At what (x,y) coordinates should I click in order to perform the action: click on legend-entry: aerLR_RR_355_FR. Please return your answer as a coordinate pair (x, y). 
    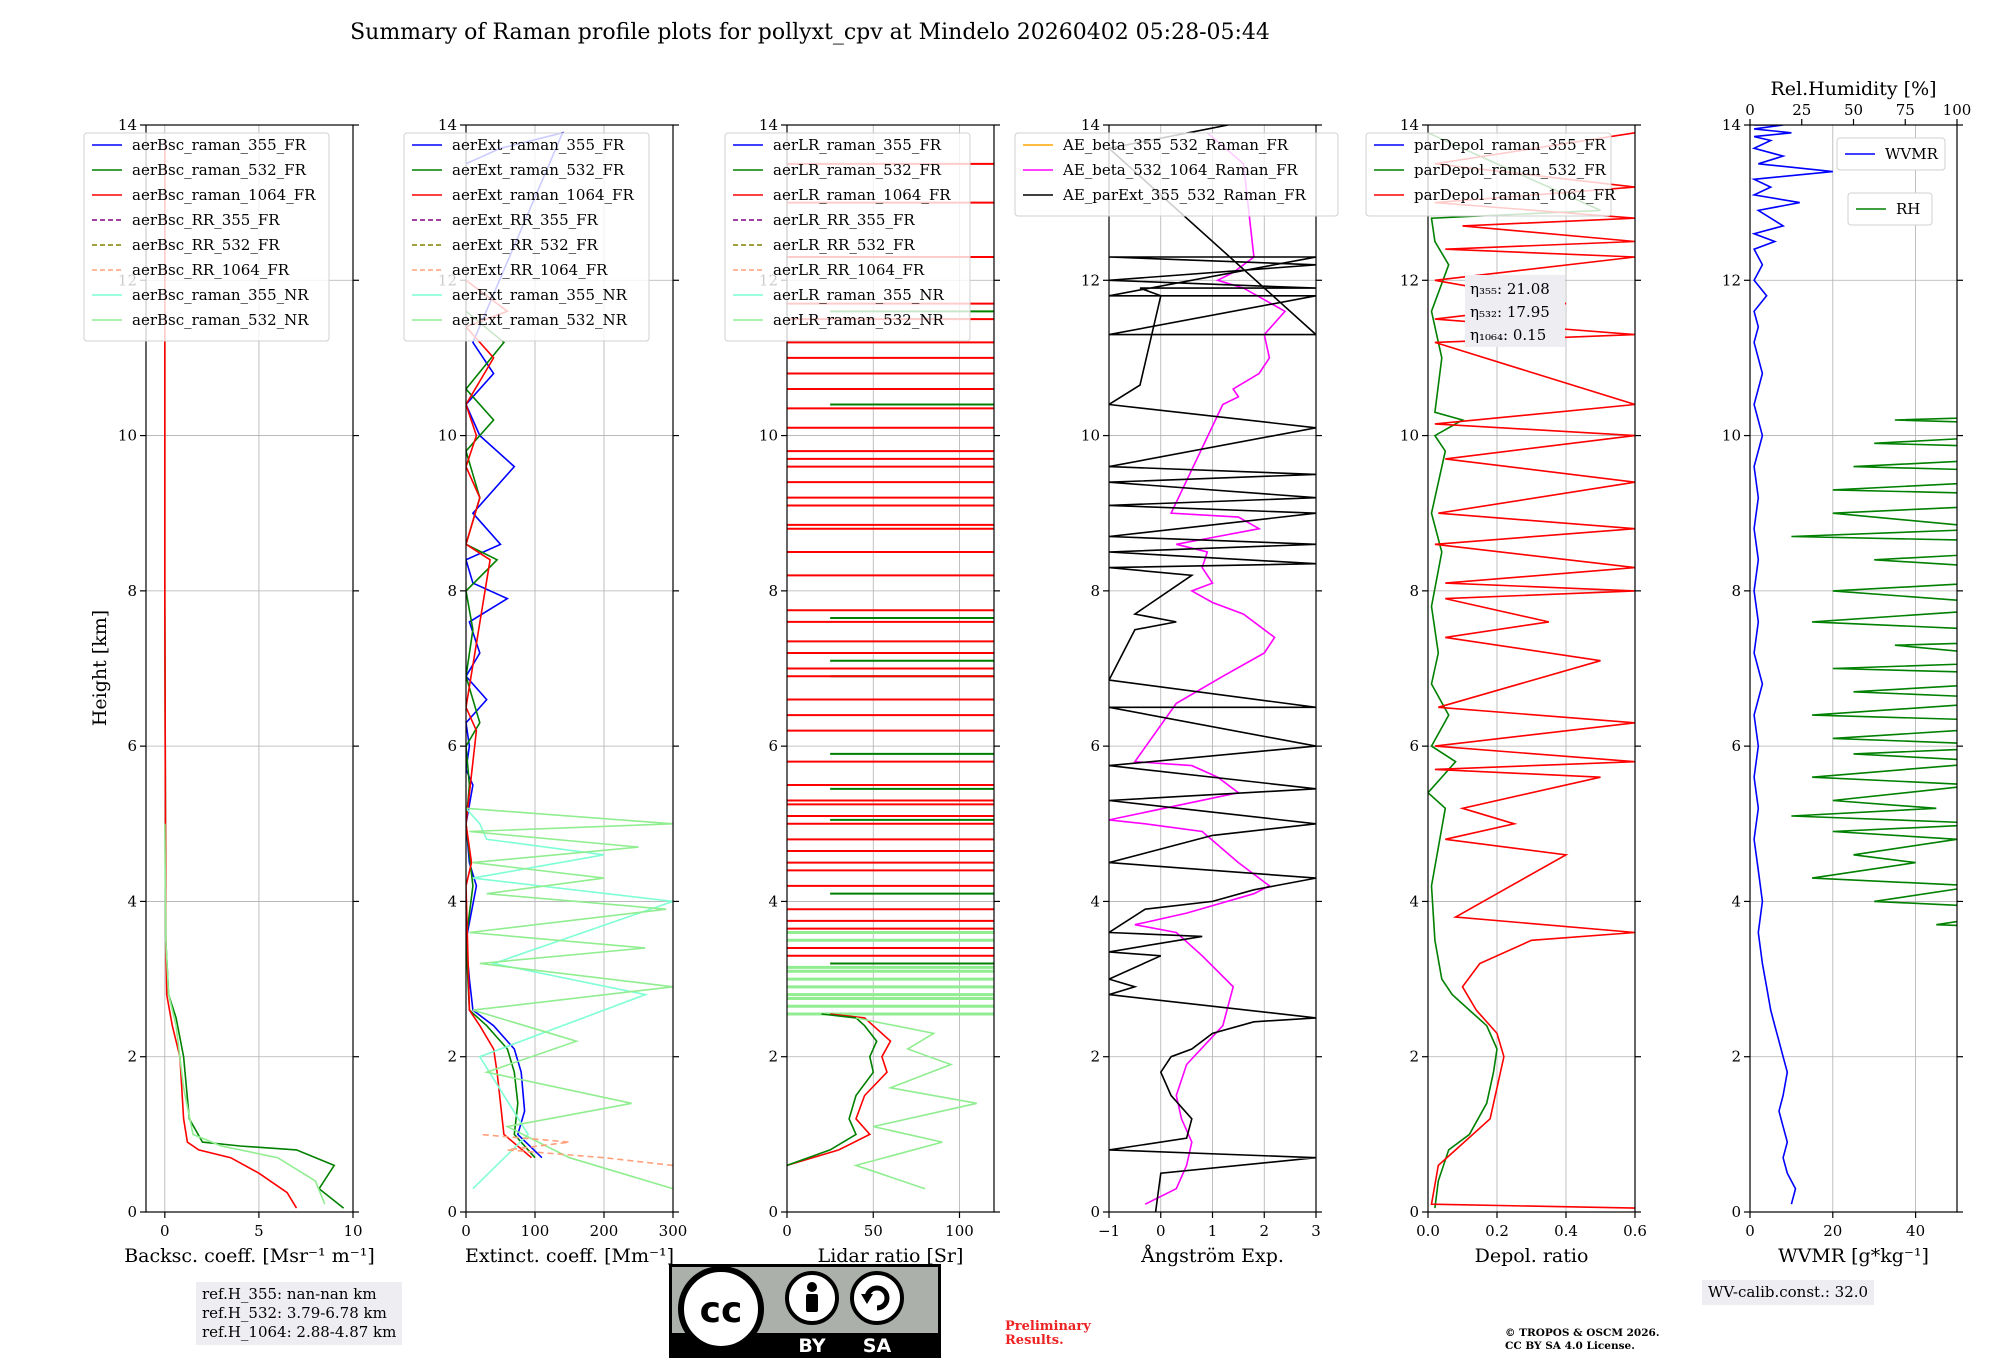
    Looking at the image, I should click on (844, 220).